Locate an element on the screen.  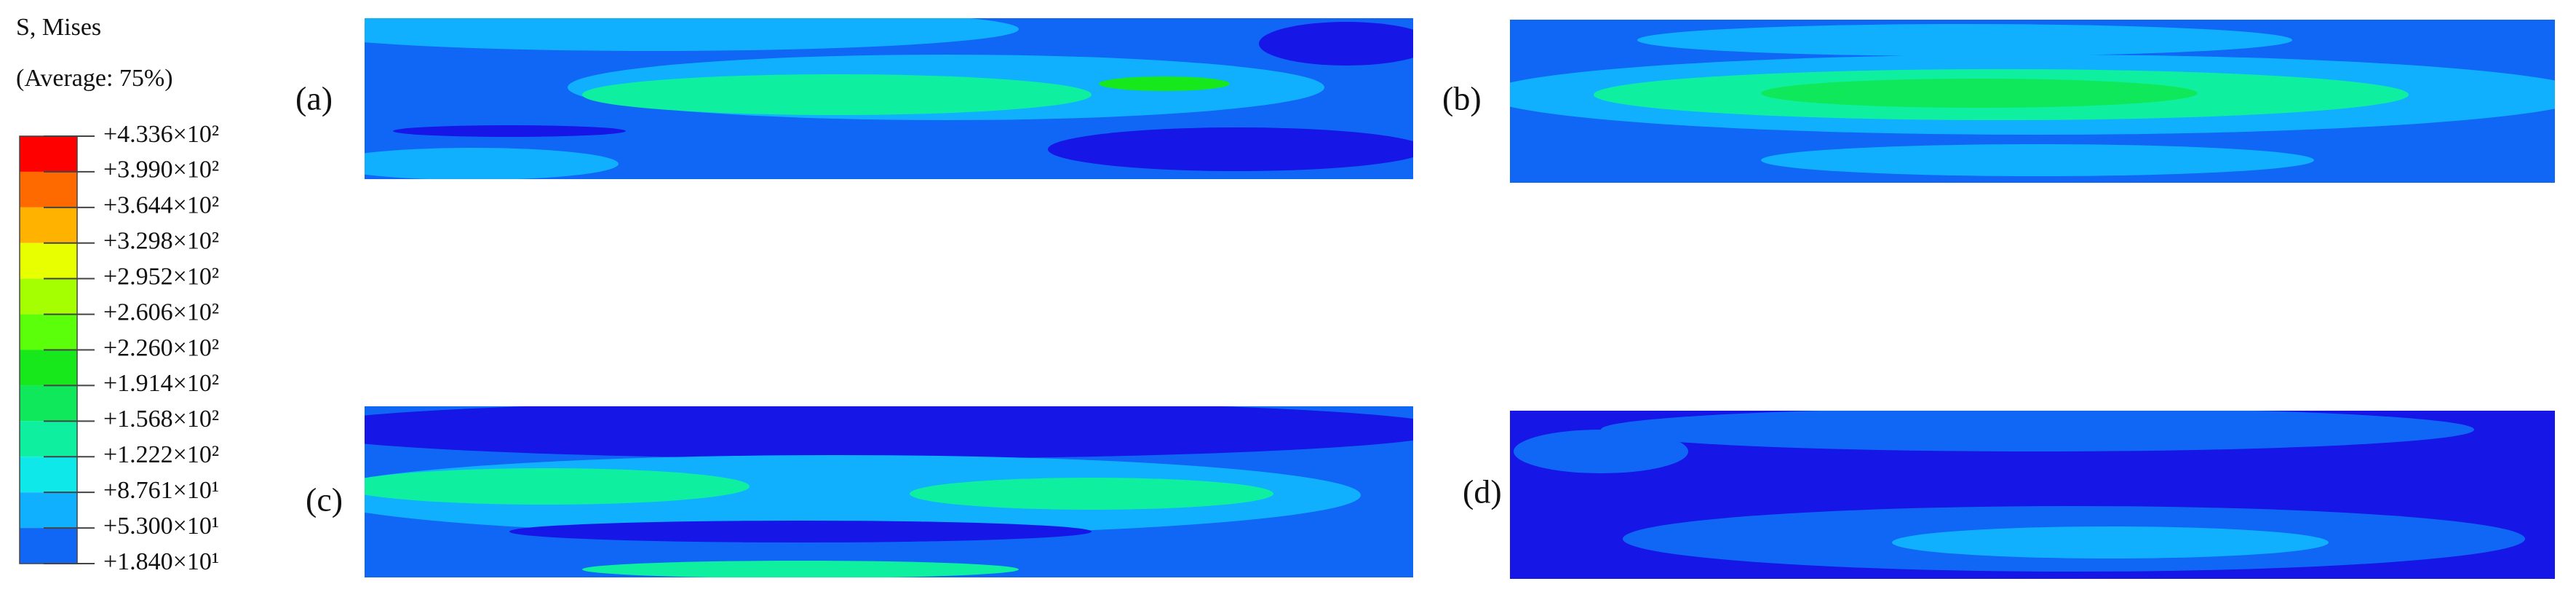
contour-c is located at coordinates (889, 491).